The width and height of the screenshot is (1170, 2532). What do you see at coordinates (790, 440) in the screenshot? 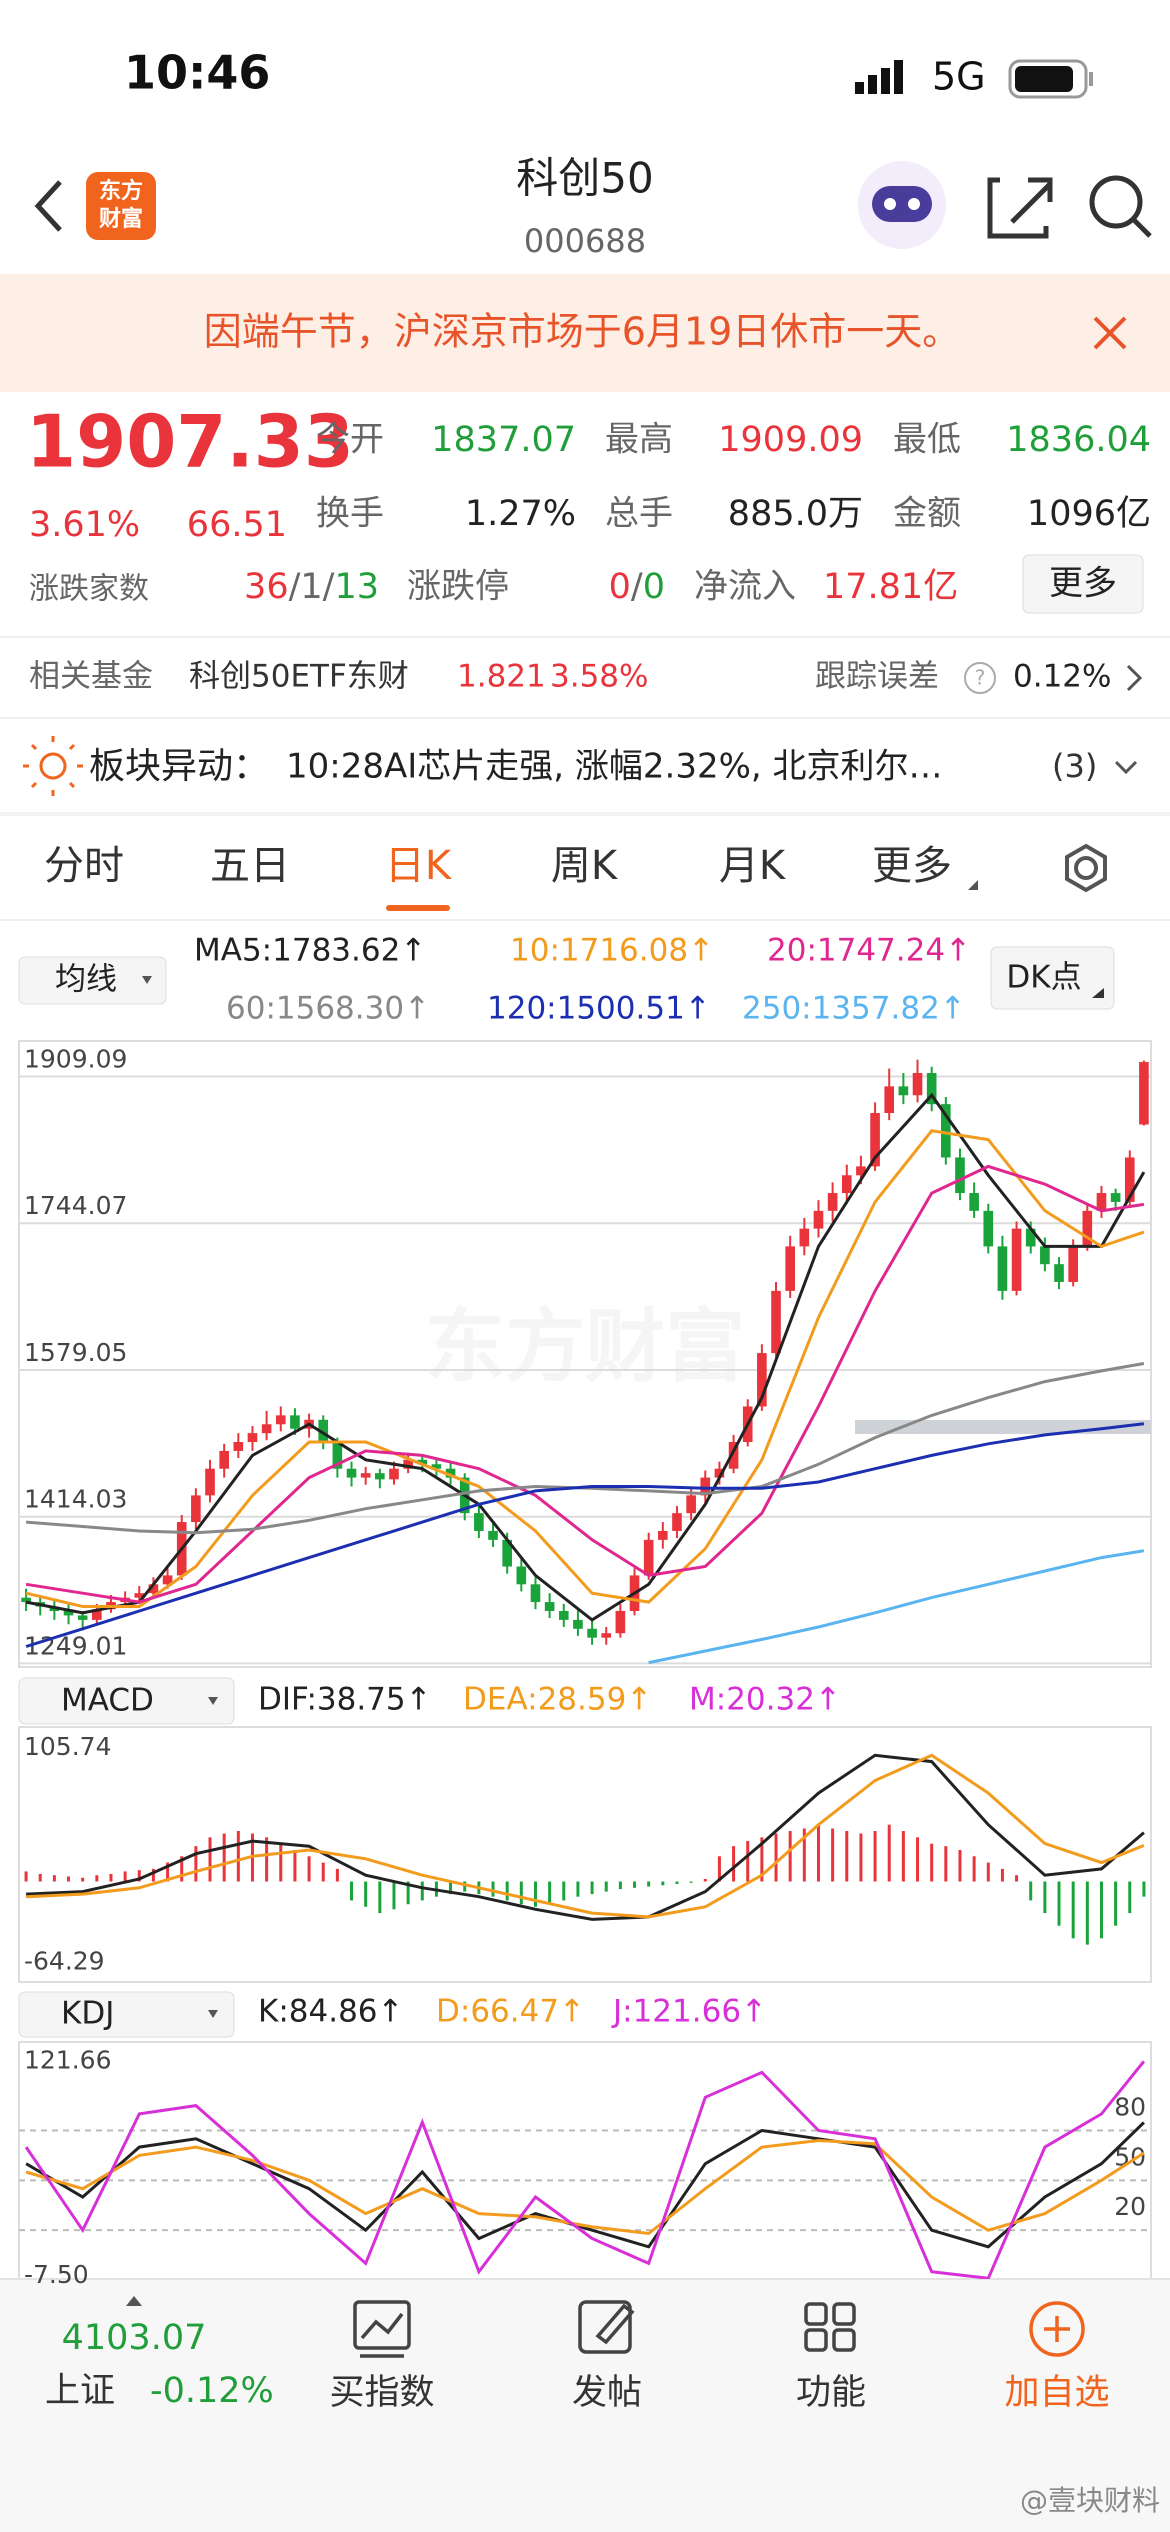
I see `quote-value: 1909.09` at bounding box center [790, 440].